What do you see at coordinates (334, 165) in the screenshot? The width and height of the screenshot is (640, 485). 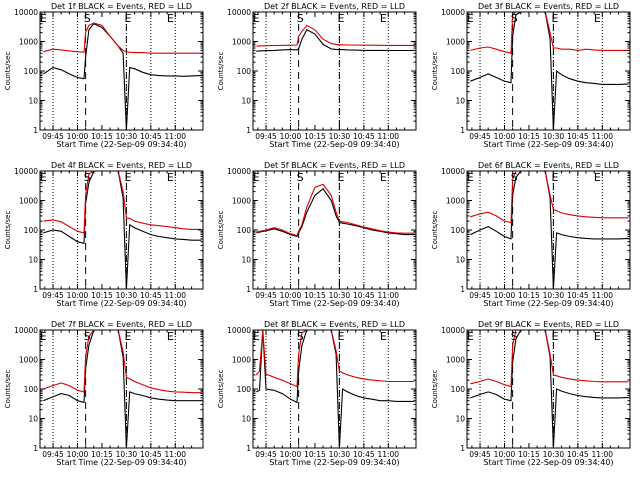 I see `panel-title: Det 5f BLACK = Events, RED = LLD` at bounding box center [334, 165].